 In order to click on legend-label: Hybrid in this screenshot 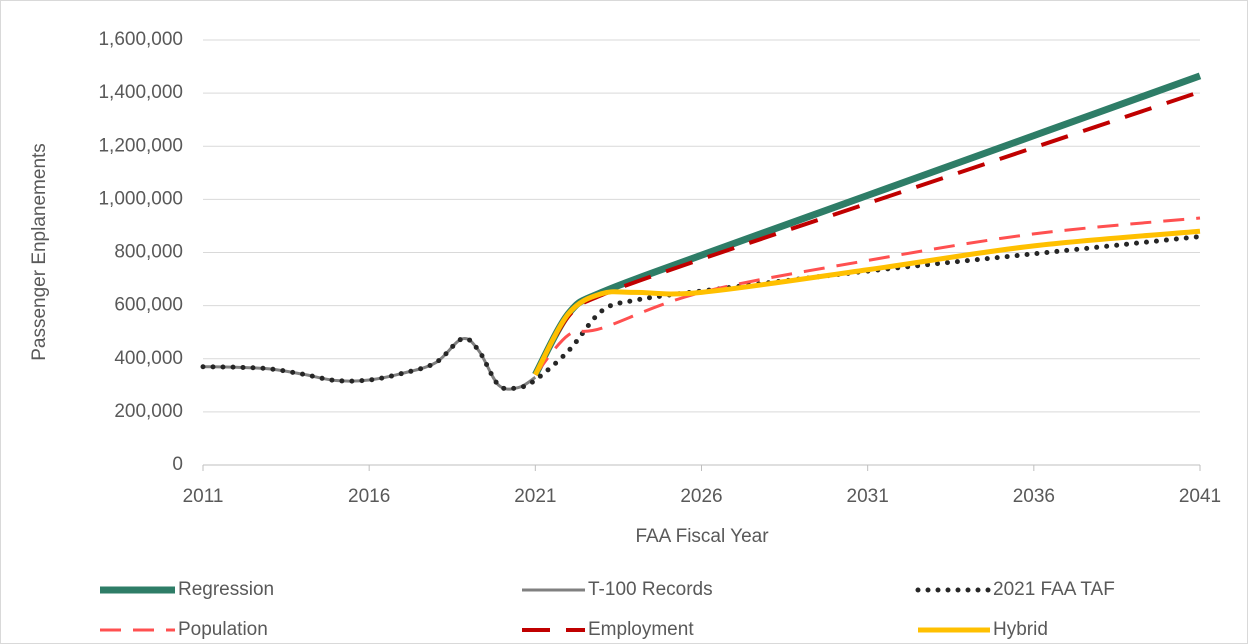, I will do `click(1020, 629)`.